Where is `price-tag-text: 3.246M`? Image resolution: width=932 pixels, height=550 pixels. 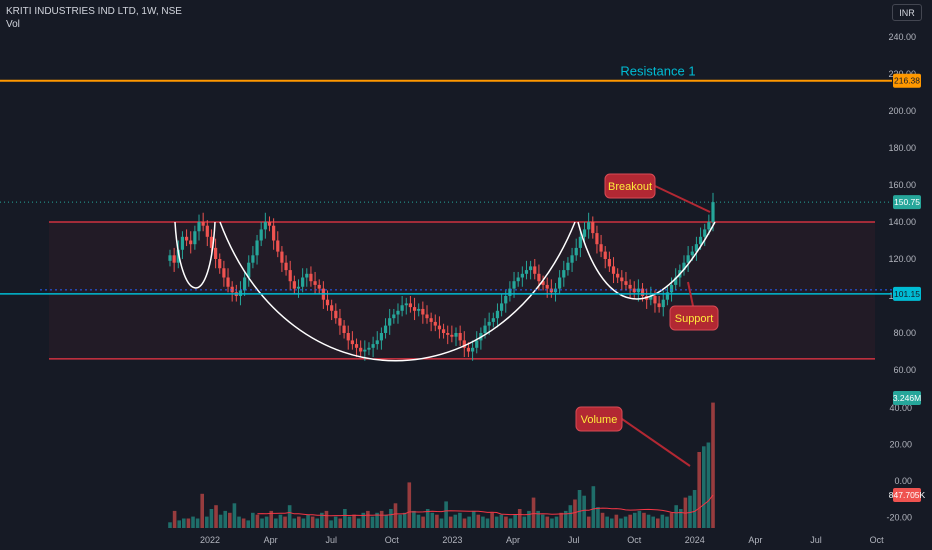 price-tag-text: 3.246M is located at coordinates (907, 398).